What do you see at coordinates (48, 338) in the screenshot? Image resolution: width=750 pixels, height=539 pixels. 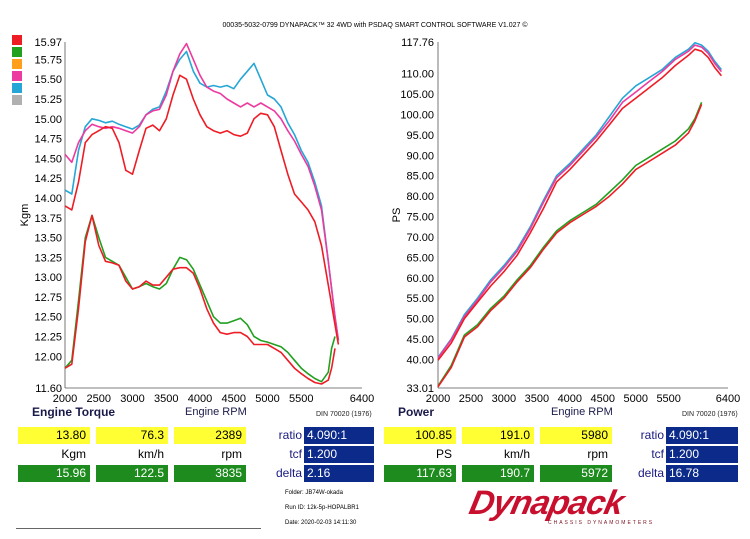 I see `torque-ytick-label: 12.25` at bounding box center [48, 338].